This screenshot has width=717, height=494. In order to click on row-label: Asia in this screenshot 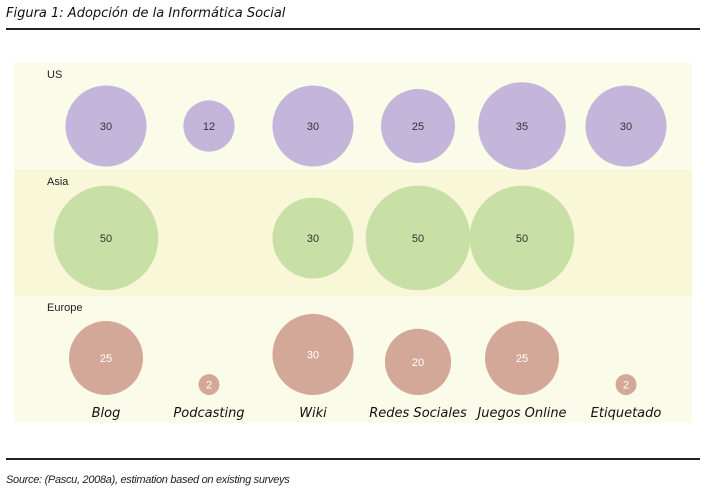, I will do `click(58, 182)`.